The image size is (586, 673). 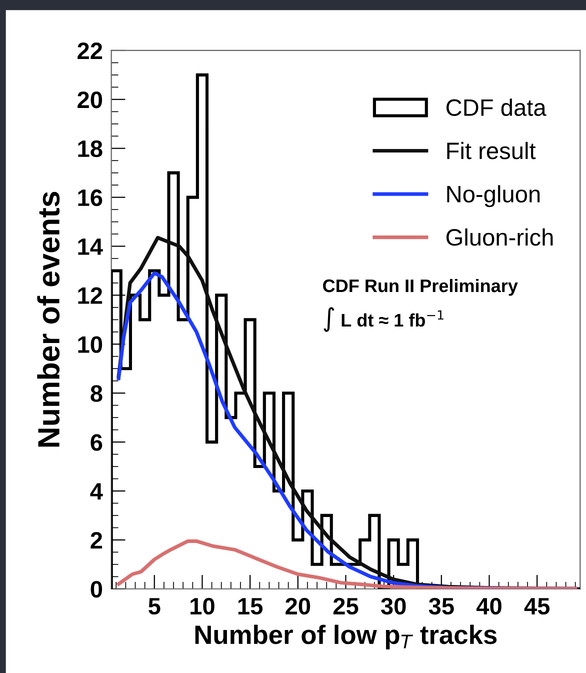 What do you see at coordinates (90, 51) in the screenshot?
I see `y-tick-label: 22` at bounding box center [90, 51].